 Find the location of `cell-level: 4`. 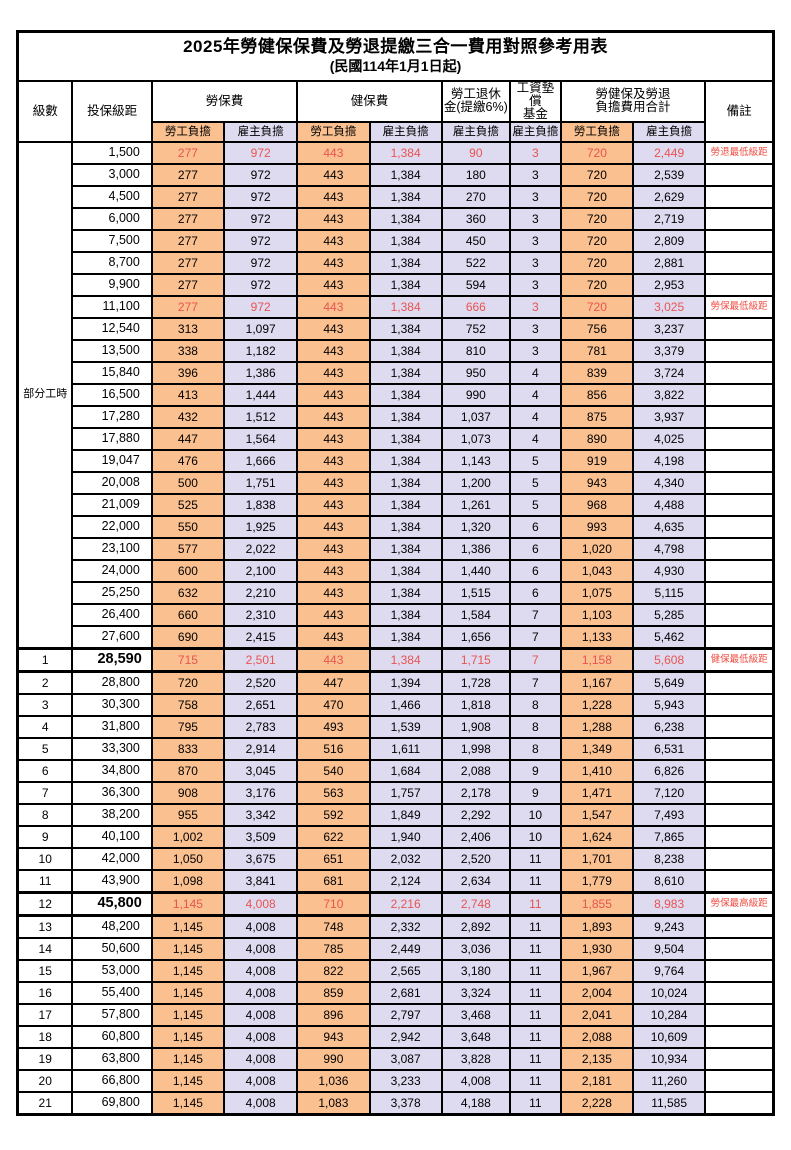

cell-level: 4 is located at coordinates (45, 726).